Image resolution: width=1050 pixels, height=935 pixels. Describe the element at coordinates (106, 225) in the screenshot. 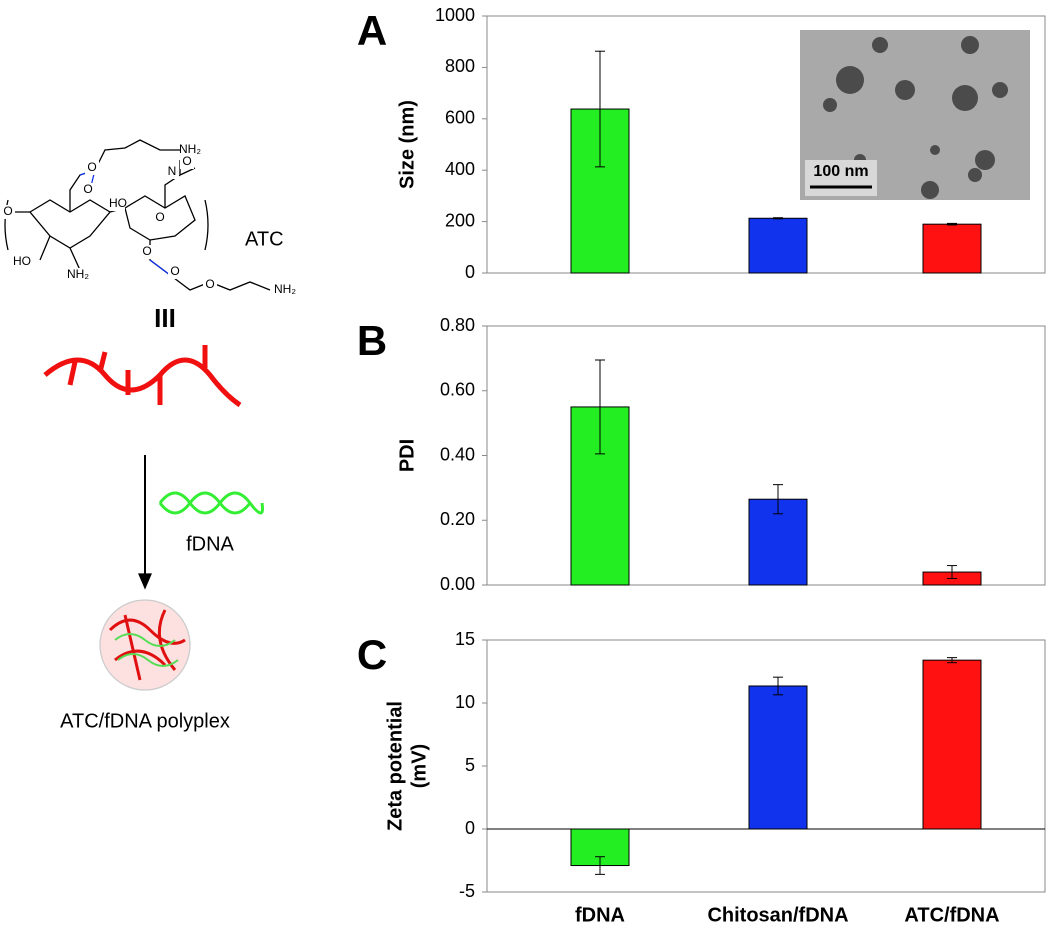

I see `brackets` at that location.